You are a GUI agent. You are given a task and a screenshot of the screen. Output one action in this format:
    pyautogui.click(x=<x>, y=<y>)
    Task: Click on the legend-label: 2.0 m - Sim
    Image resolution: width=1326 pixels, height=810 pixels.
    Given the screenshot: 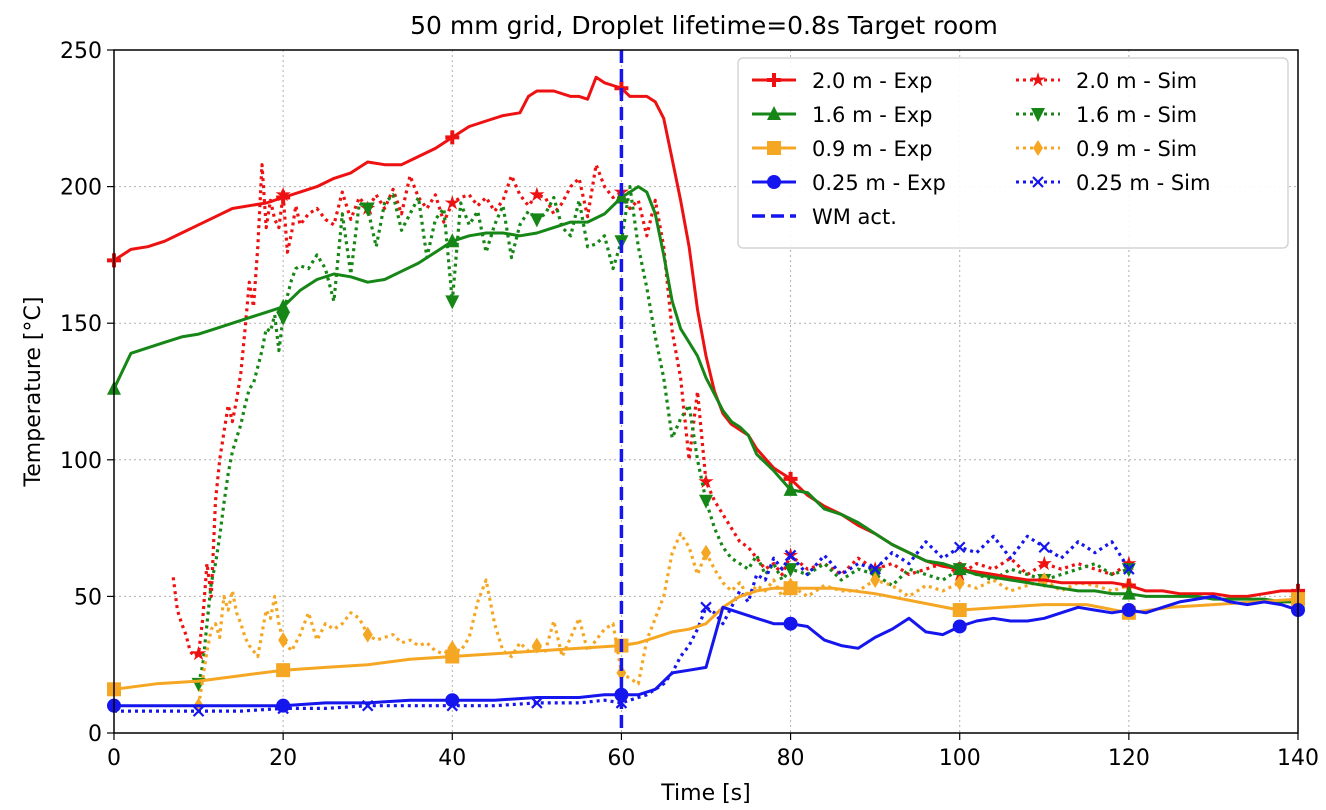 What is the action you would take?
    pyautogui.click(x=1136, y=81)
    